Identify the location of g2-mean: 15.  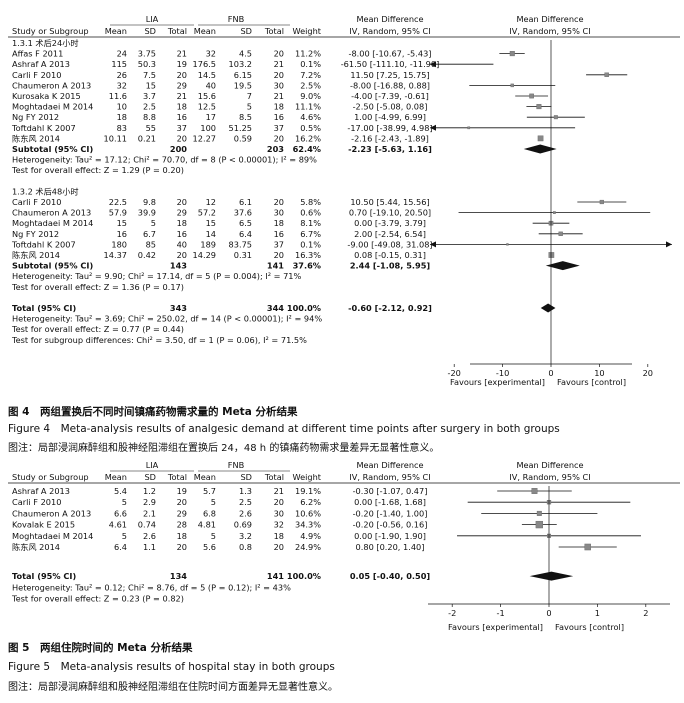
(211, 223).